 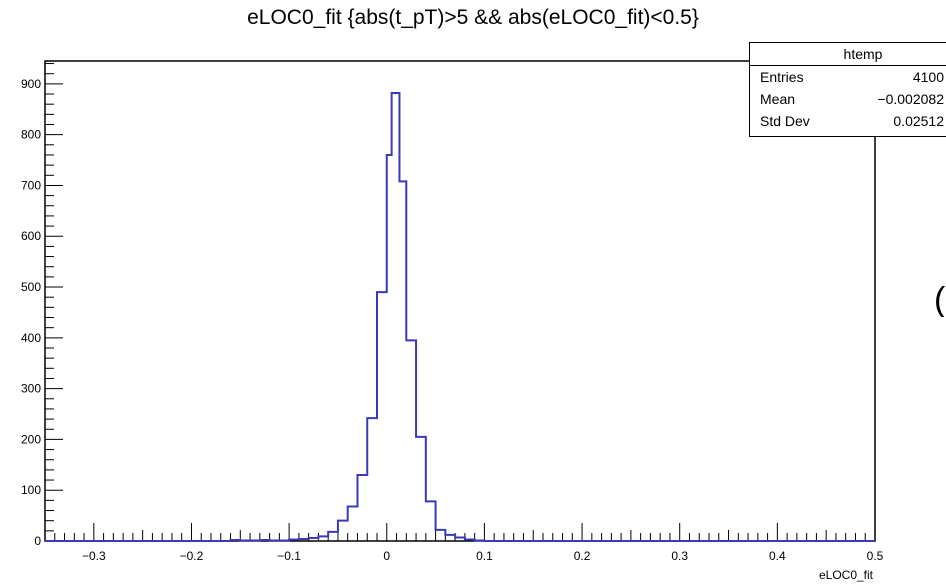 What do you see at coordinates (848, 77) in the screenshot?
I see `stats-row-entries: Entries 4100` at bounding box center [848, 77].